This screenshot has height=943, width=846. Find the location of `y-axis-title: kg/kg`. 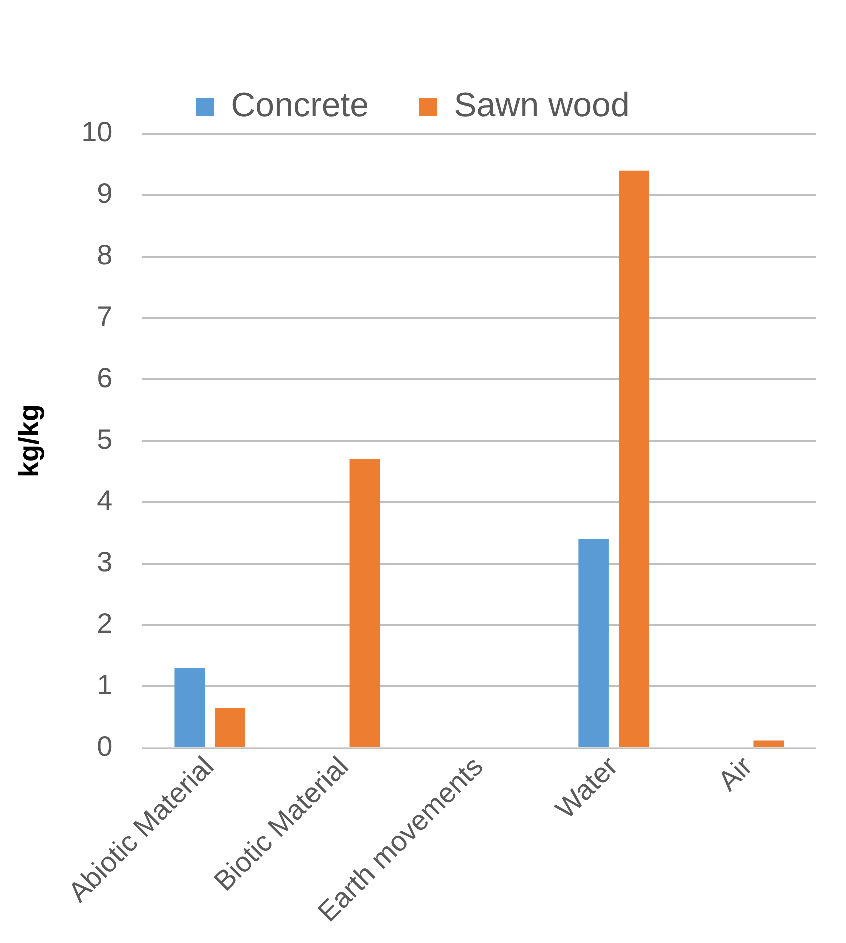

y-axis-title: kg/kg is located at coordinates (29, 441).